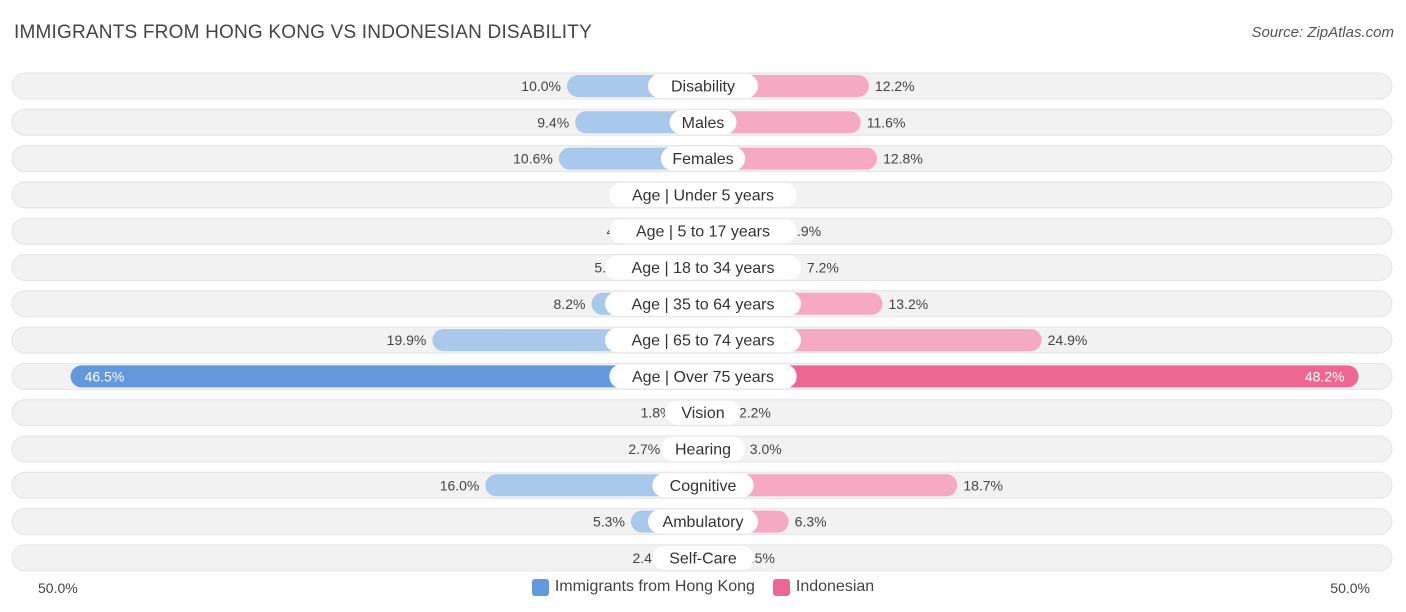 This screenshot has height=612, width=1406. I want to click on category-label: Males, so click(703, 123).